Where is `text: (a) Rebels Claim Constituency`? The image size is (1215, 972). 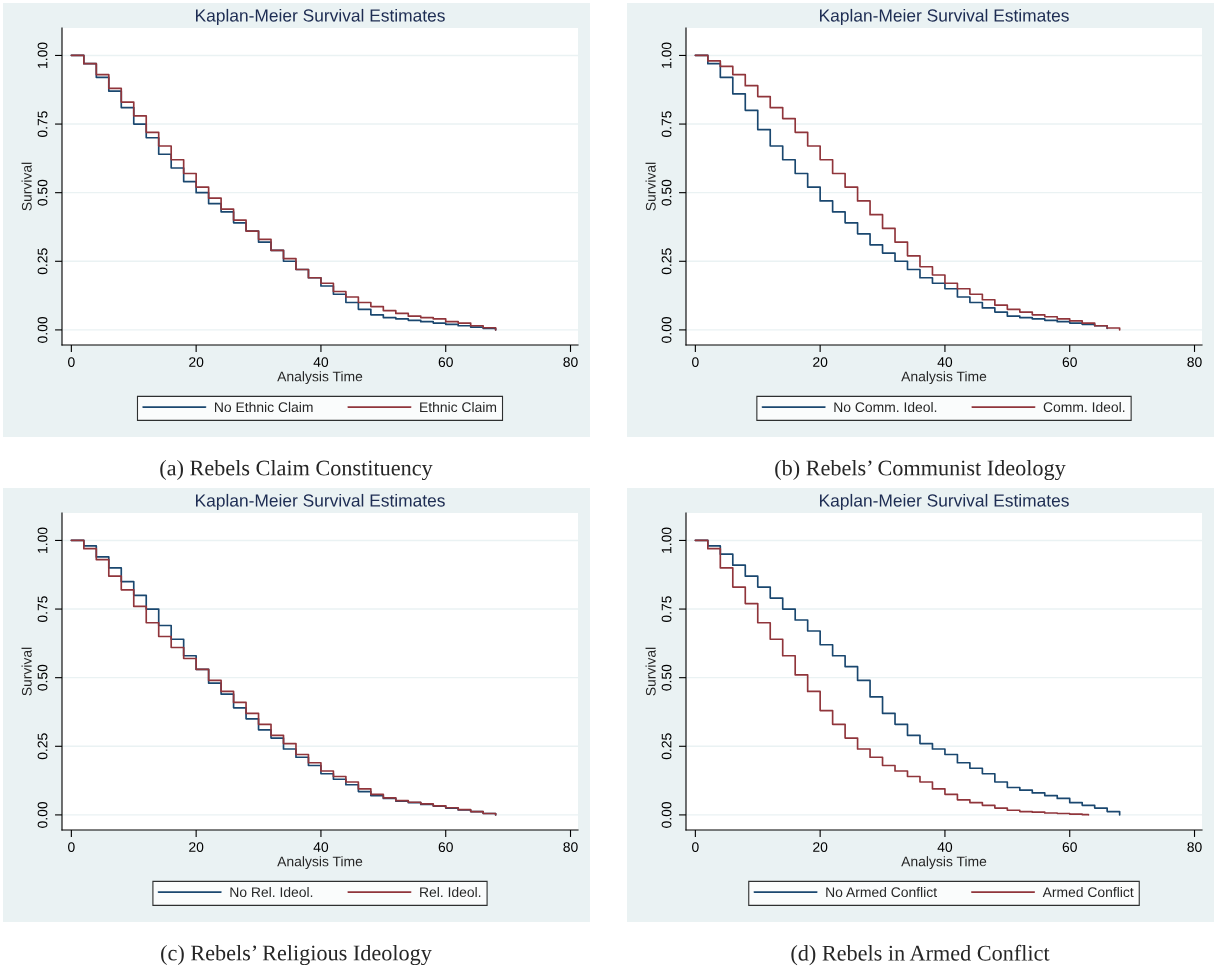
text: (a) Rebels Claim Constituency is located at coordinates (296, 470).